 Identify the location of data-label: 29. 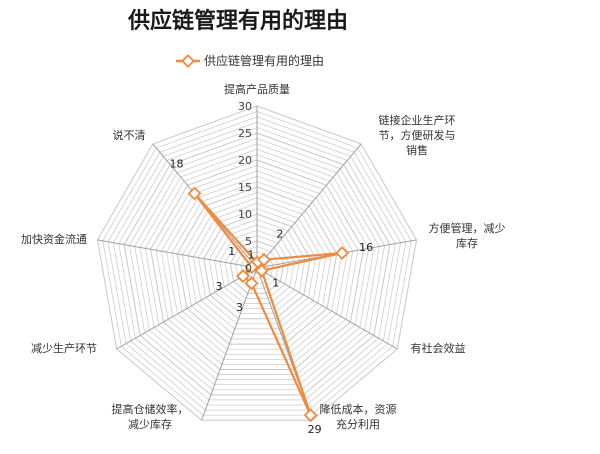
(315, 429).